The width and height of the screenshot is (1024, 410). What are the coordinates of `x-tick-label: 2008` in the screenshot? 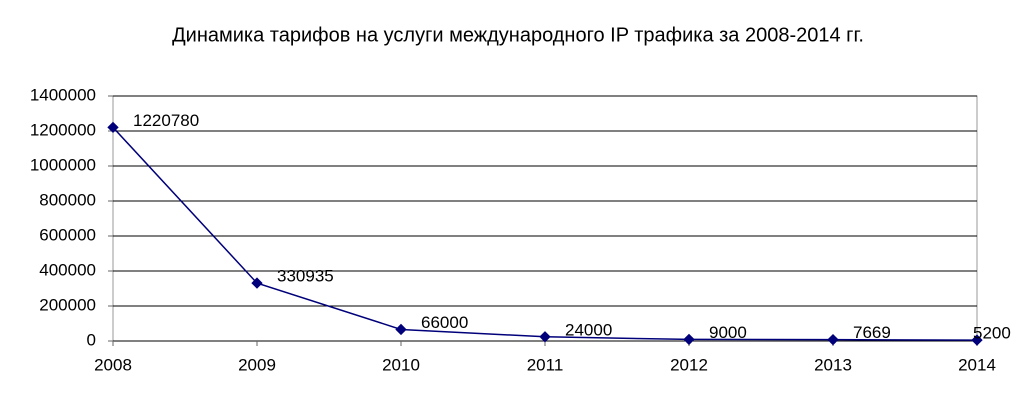 It's located at (113, 364).